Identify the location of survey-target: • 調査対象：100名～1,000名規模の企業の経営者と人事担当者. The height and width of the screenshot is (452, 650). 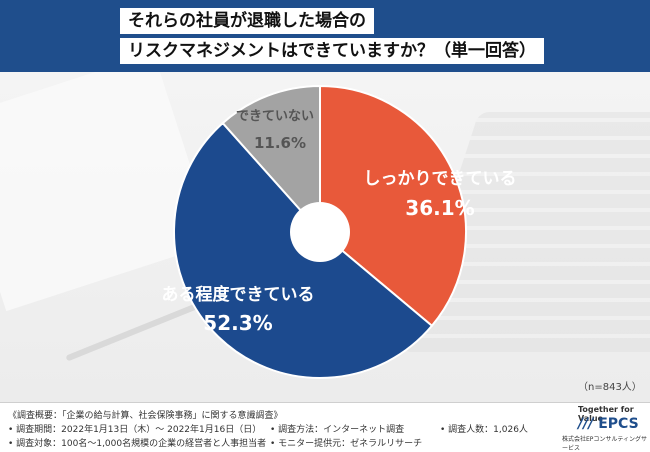
(137, 444).